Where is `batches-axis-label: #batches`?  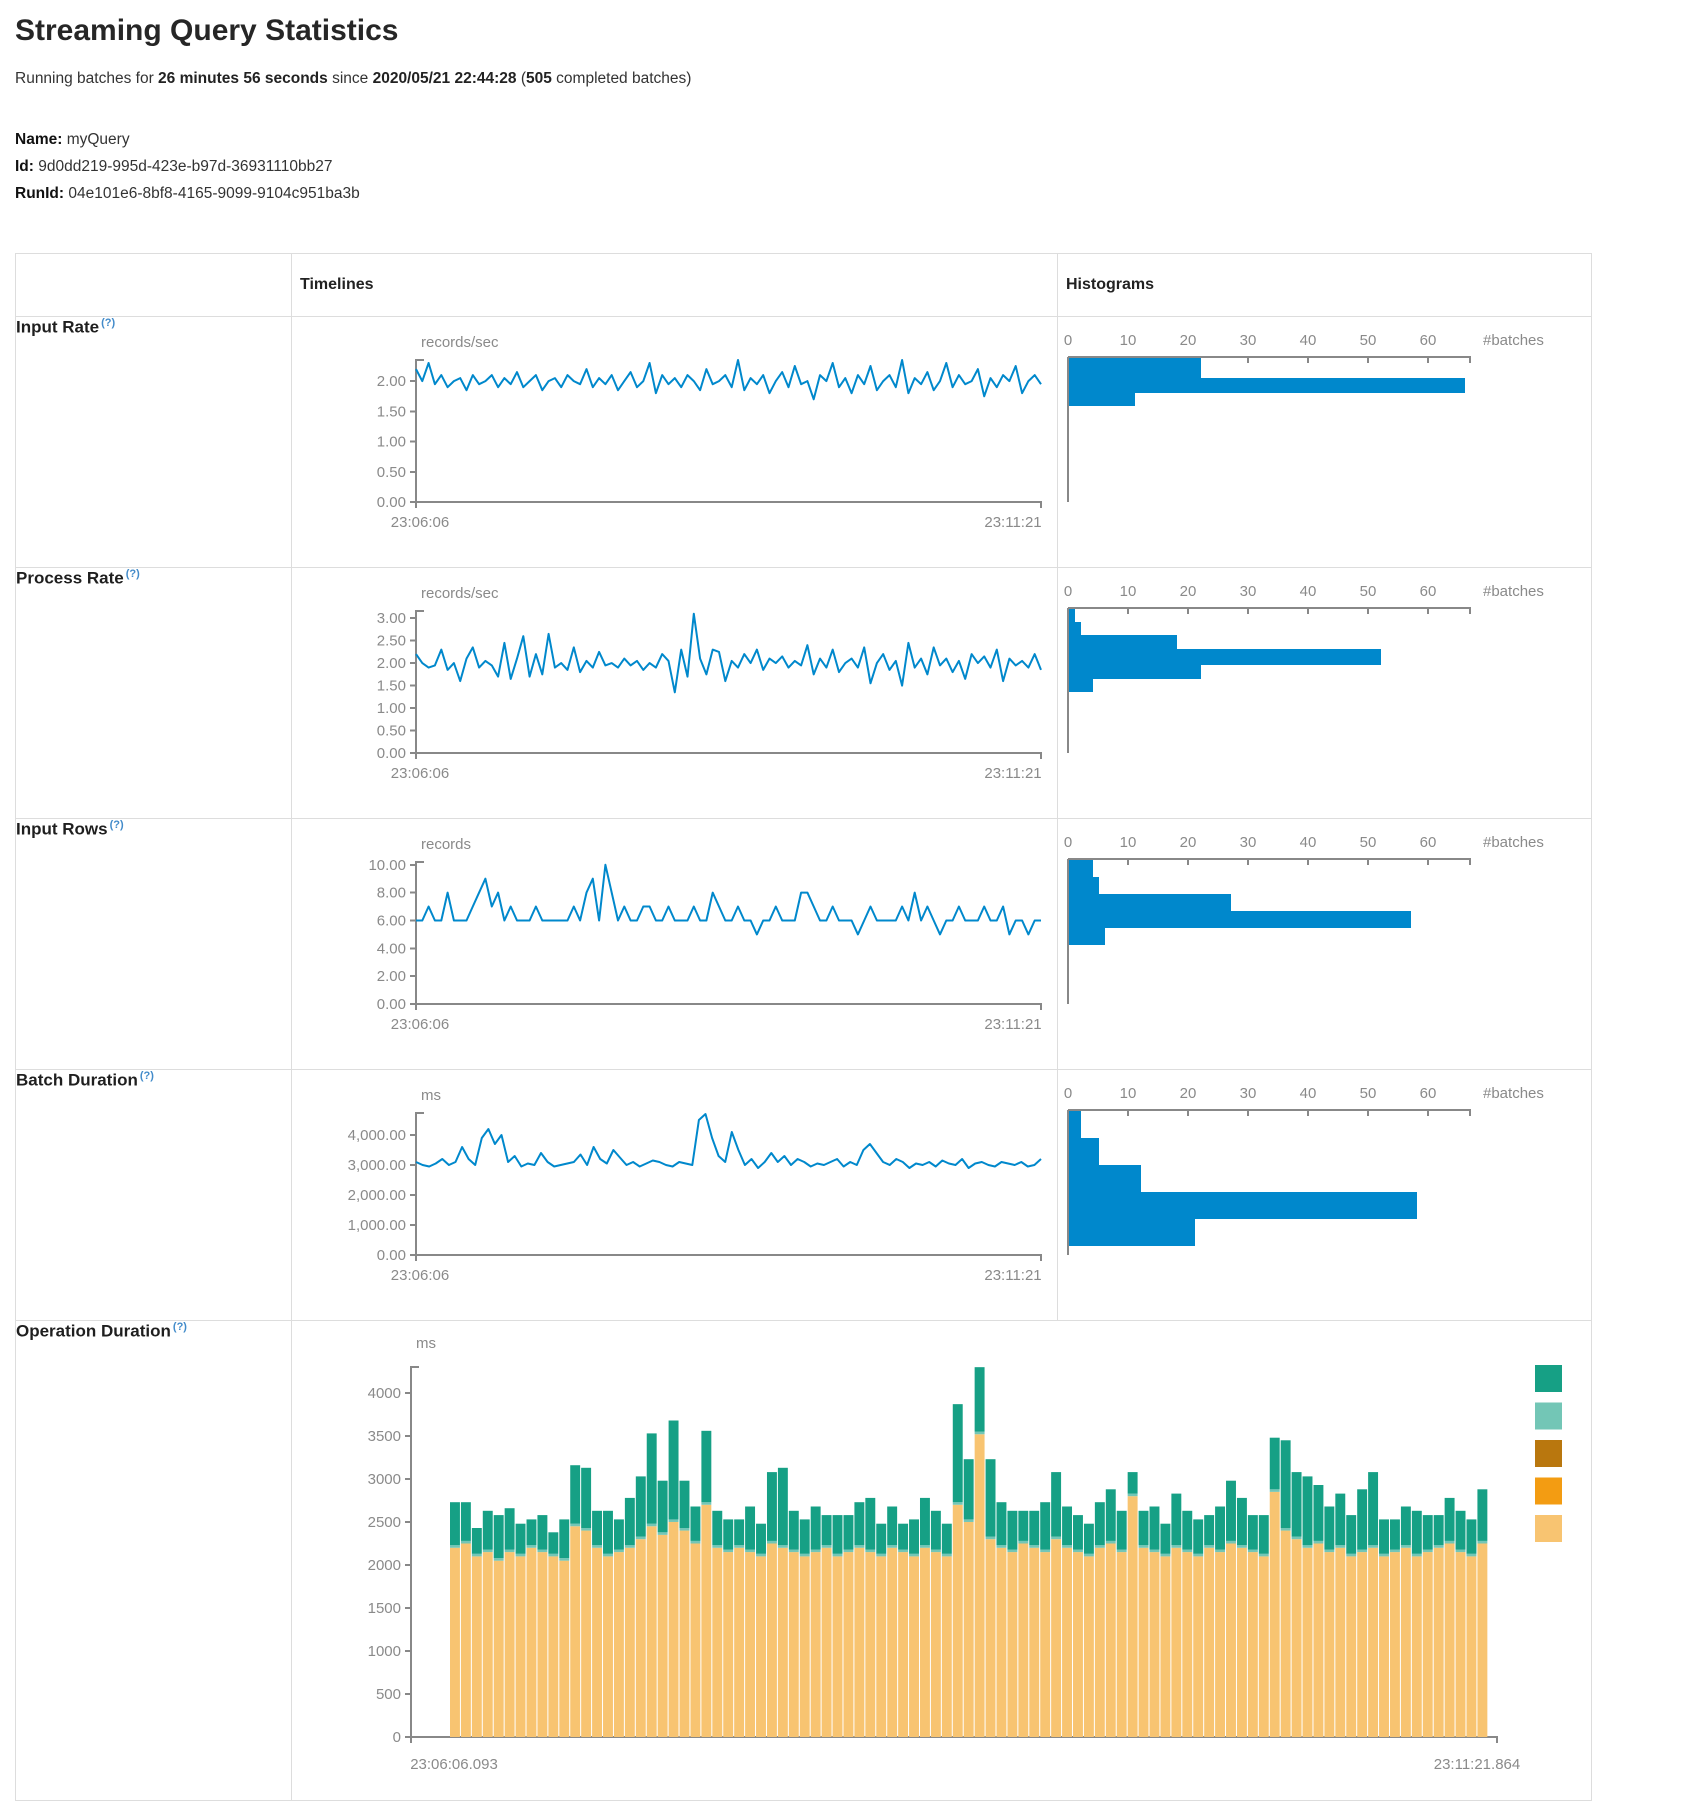
batches-axis-label: #batches is located at coordinates (1513, 1093).